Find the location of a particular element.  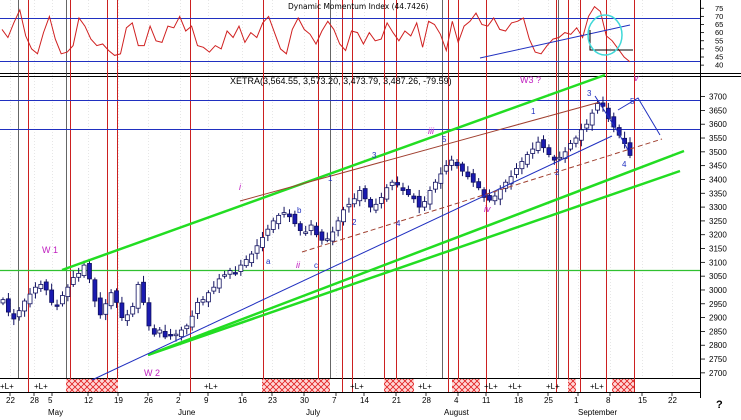

wave-label: c is located at coordinates (316, 265).